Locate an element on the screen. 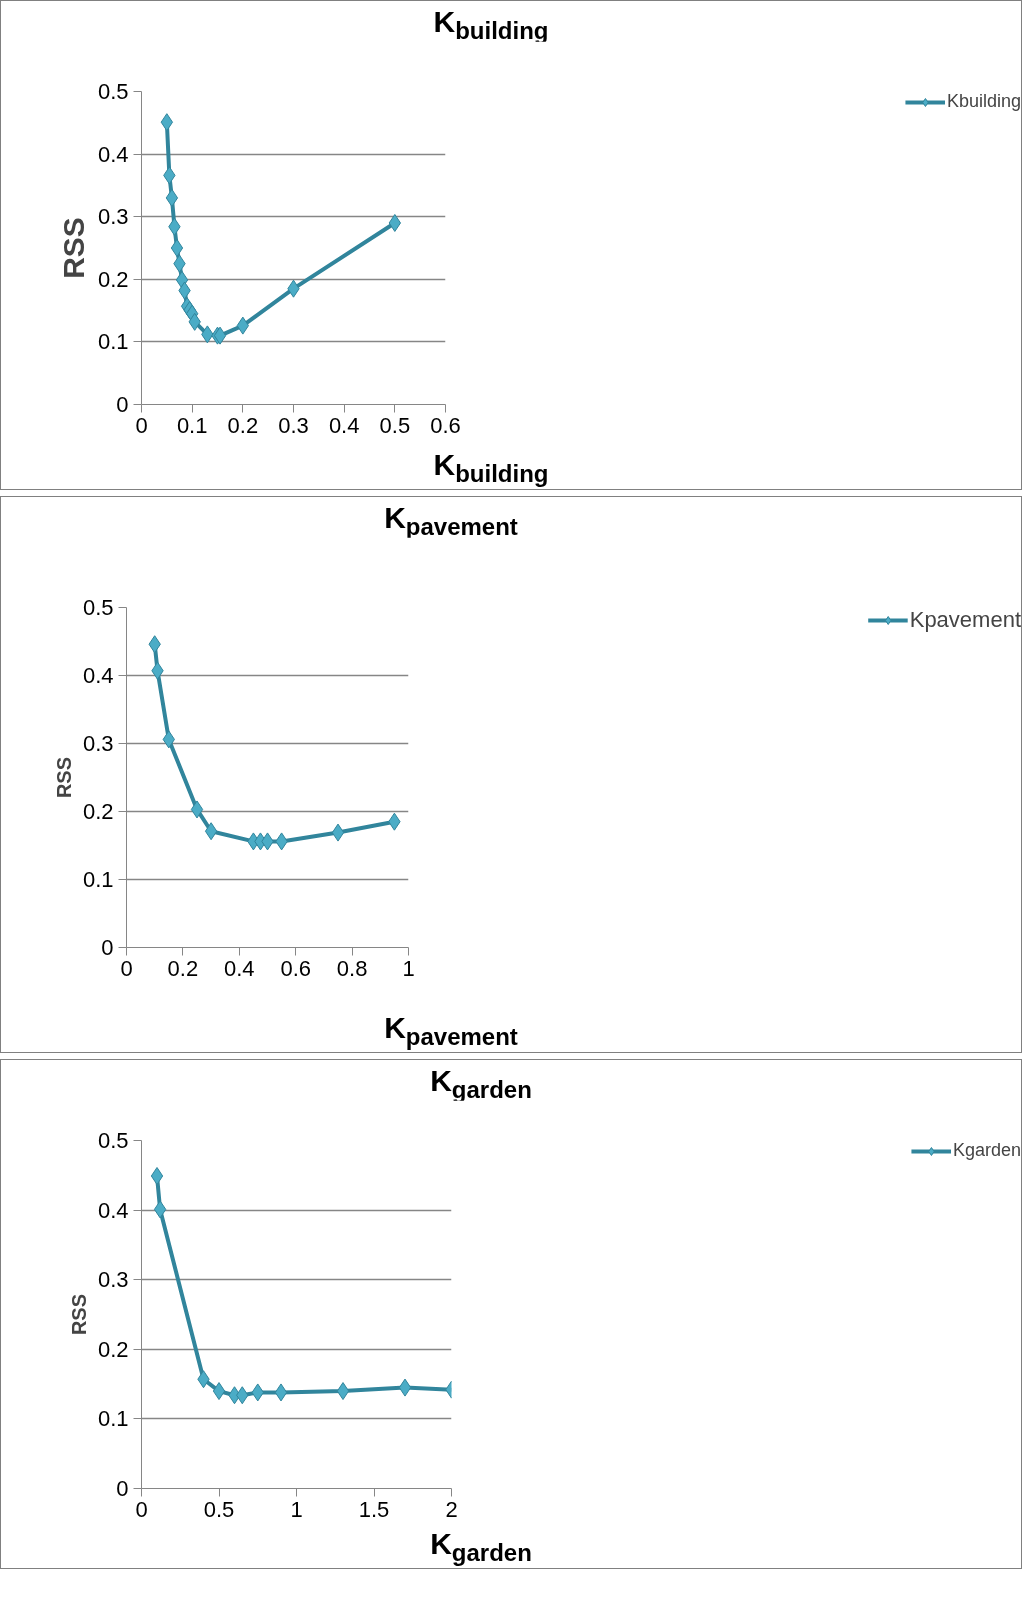  x-tick-label: 0.3 is located at coordinates (293, 425).